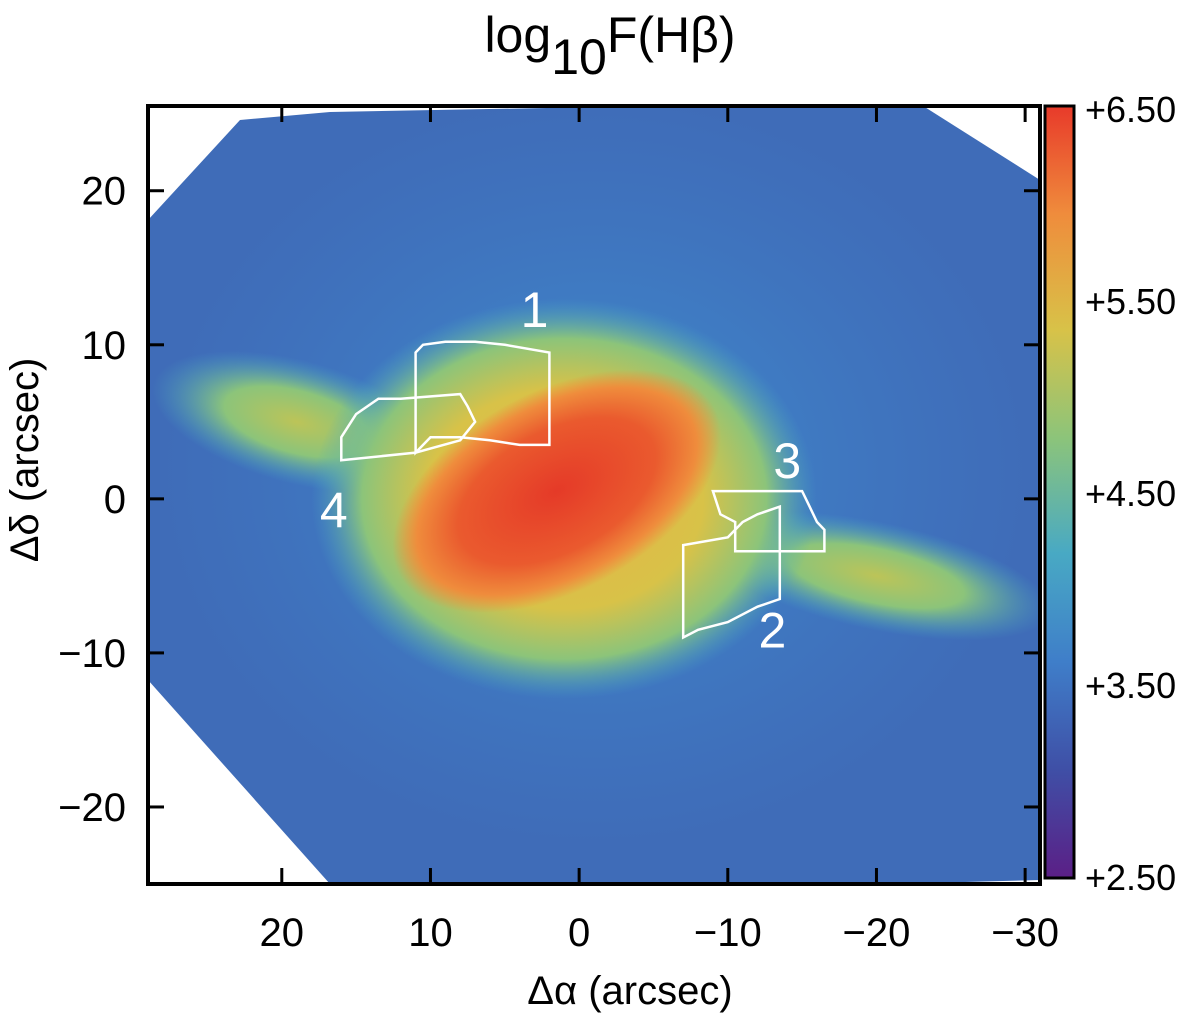 The height and width of the screenshot is (1021, 1200). I want to click on x-tick-label: −20, so click(877, 933).